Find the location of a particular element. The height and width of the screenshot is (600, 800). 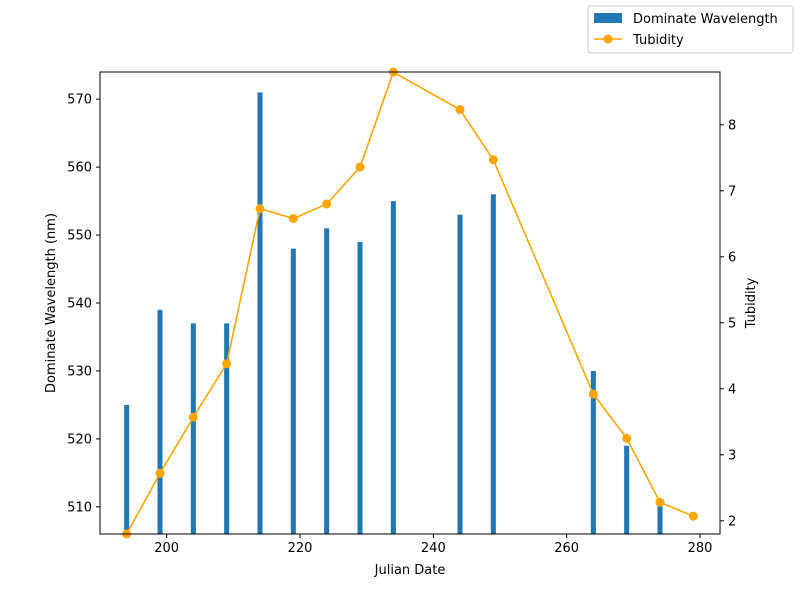

left-y-tick-label: 540 is located at coordinates (79, 304).